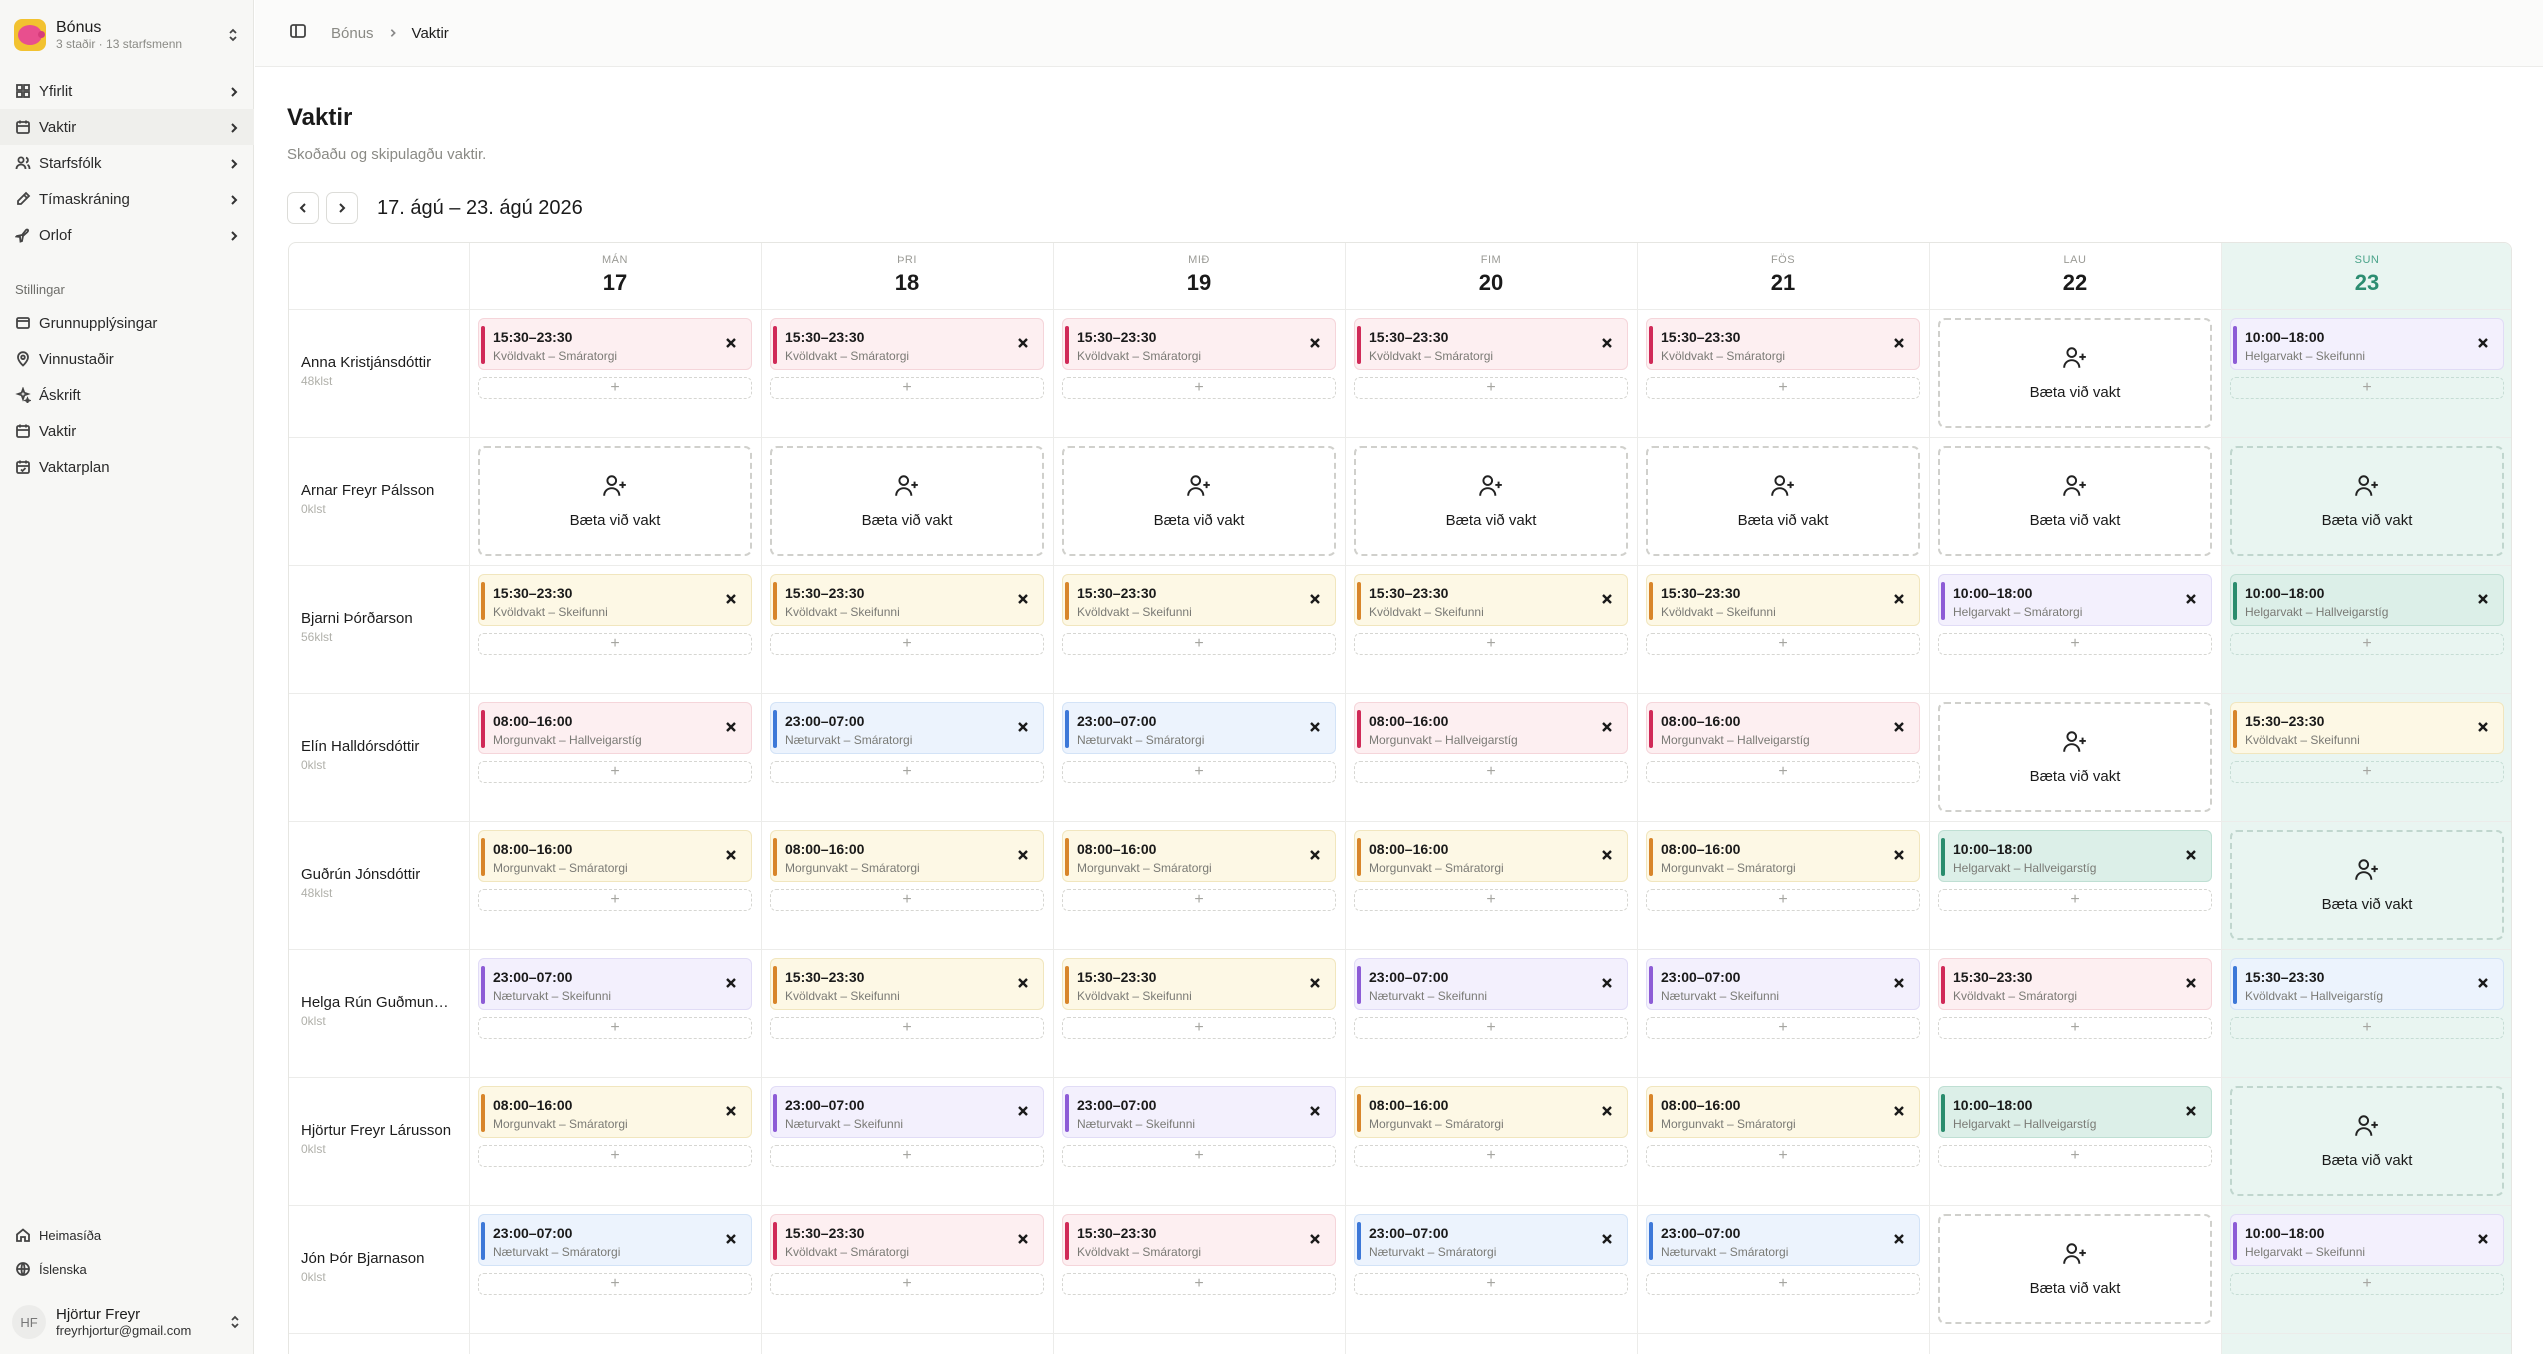 This screenshot has width=2543, height=1354. I want to click on nav-item-timaskraning: Tímaskráning, so click(127, 199).